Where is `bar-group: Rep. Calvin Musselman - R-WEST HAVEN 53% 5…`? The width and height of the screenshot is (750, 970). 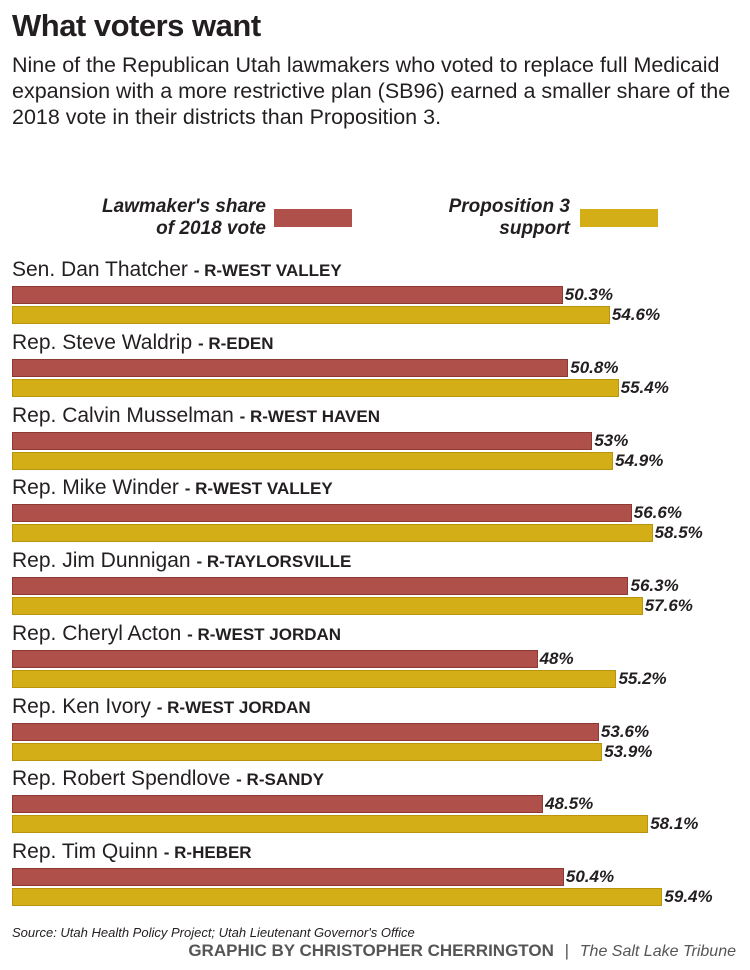 bar-group: Rep. Calvin Musselman - R-WEST HAVEN 53% 5… is located at coordinates (375, 440).